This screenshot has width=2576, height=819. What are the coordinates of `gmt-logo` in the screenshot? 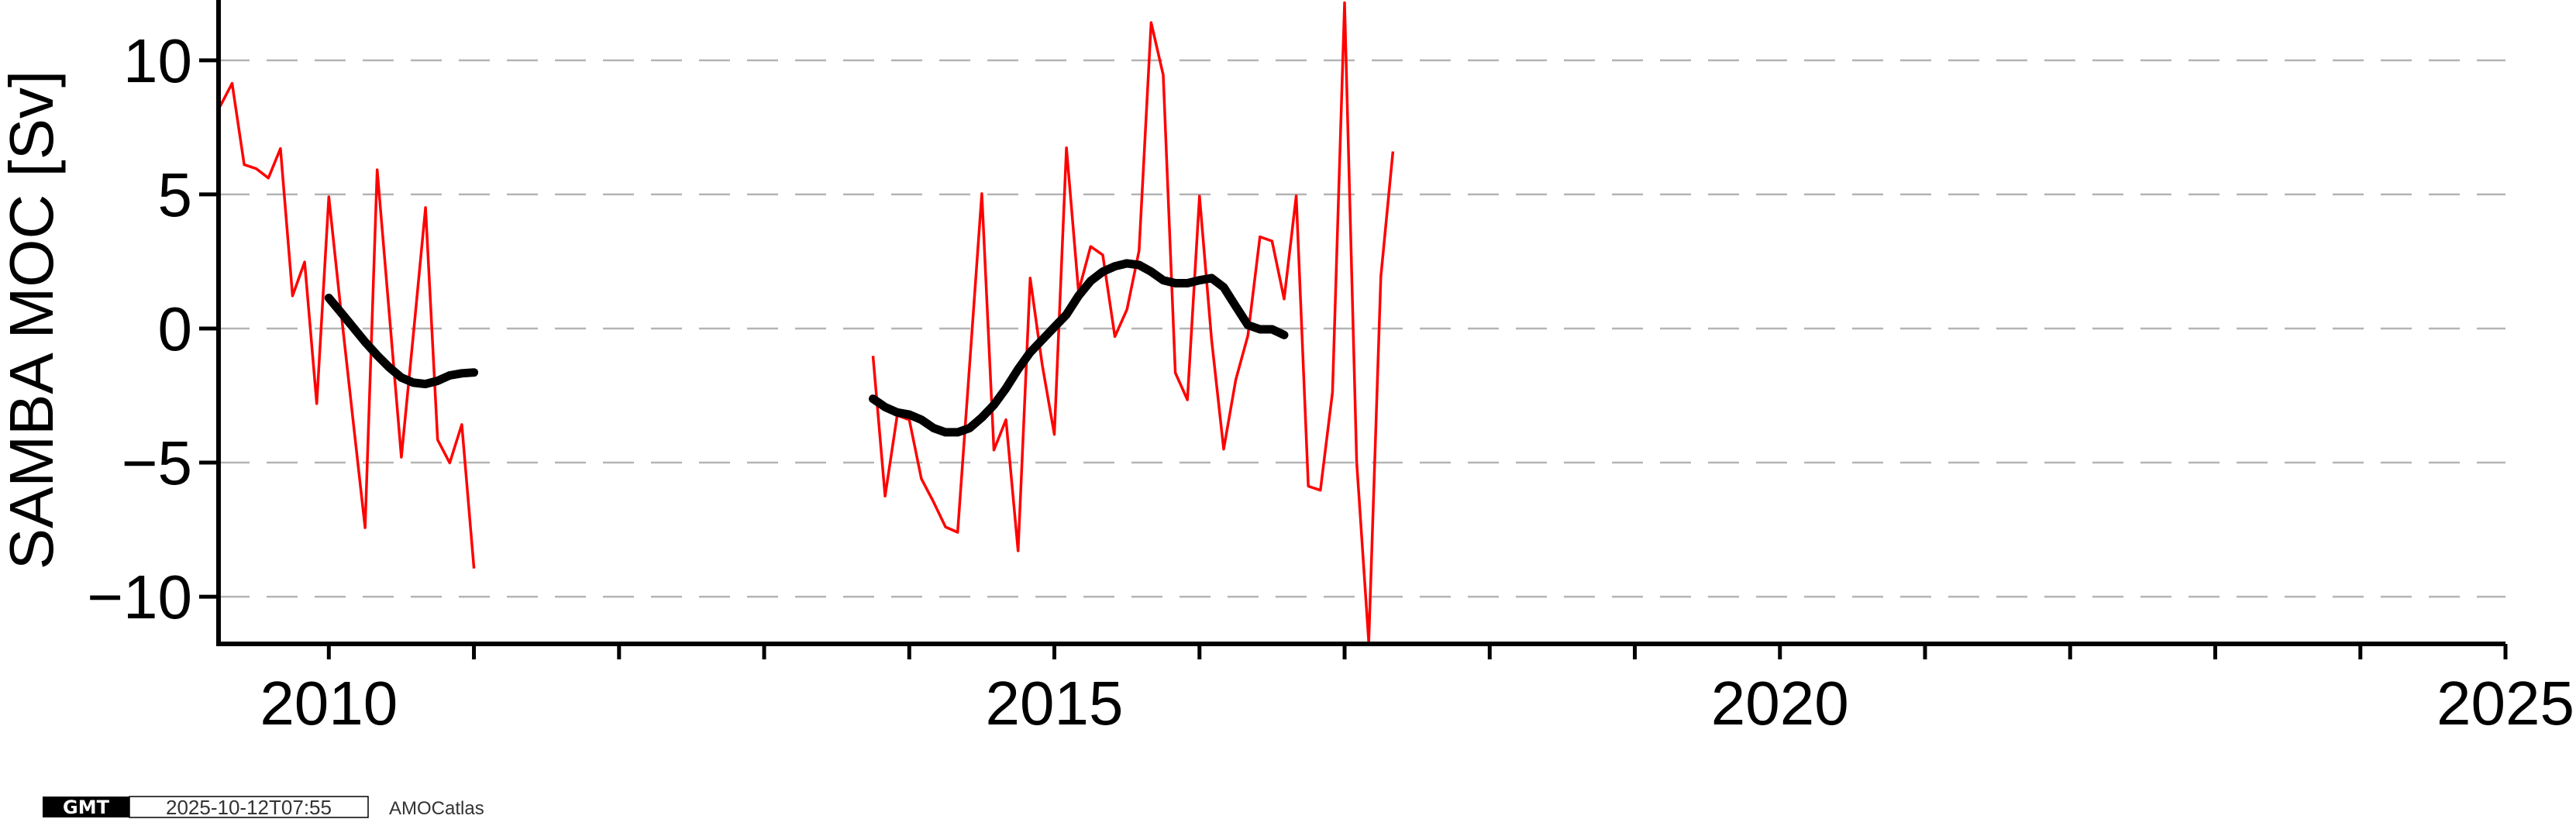 It's located at (86, 807).